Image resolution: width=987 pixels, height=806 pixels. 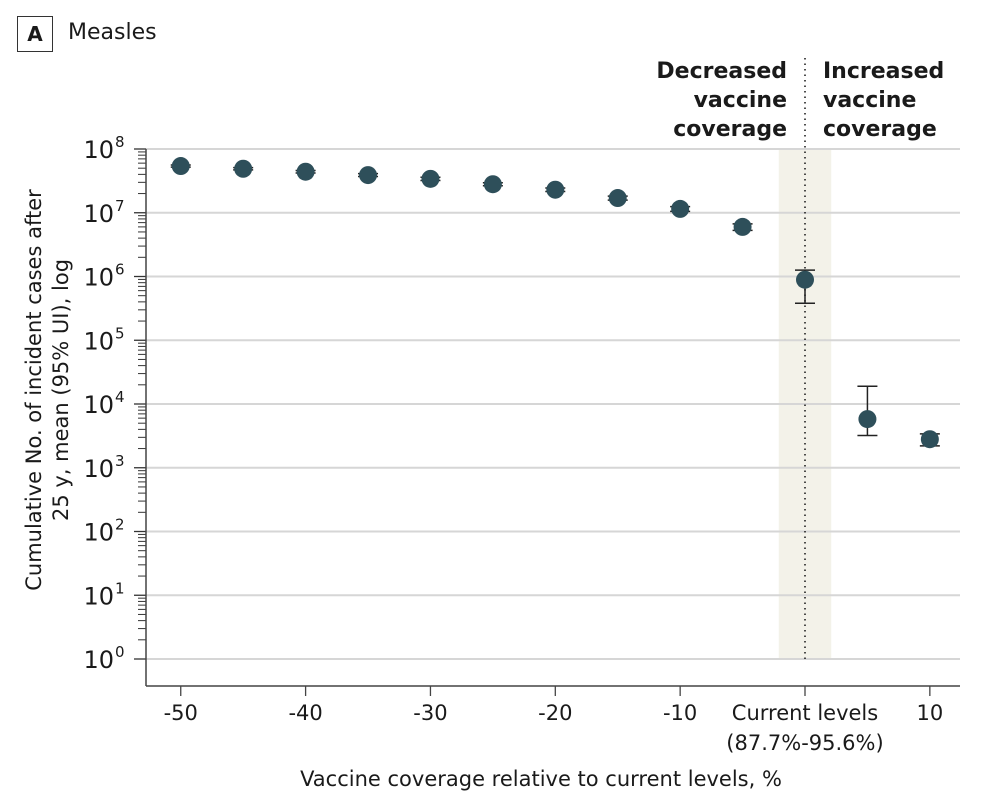 What do you see at coordinates (430, 713) in the screenshot?
I see `x-tick-label: -30` at bounding box center [430, 713].